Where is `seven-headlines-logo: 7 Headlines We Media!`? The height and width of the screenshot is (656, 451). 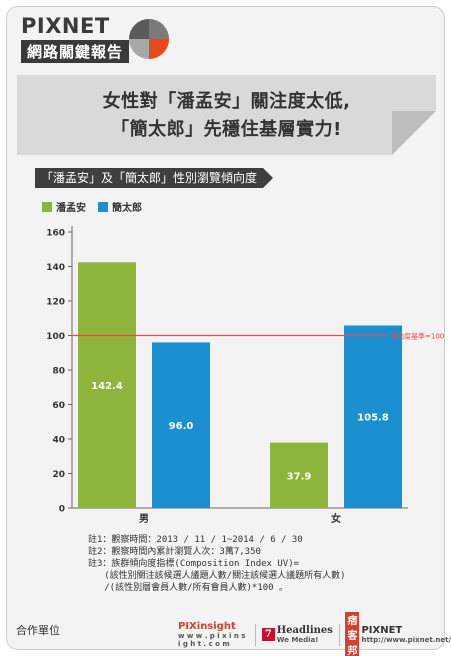
seven-headlines-logo: 7 Headlines We Media! is located at coordinates (297, 634).